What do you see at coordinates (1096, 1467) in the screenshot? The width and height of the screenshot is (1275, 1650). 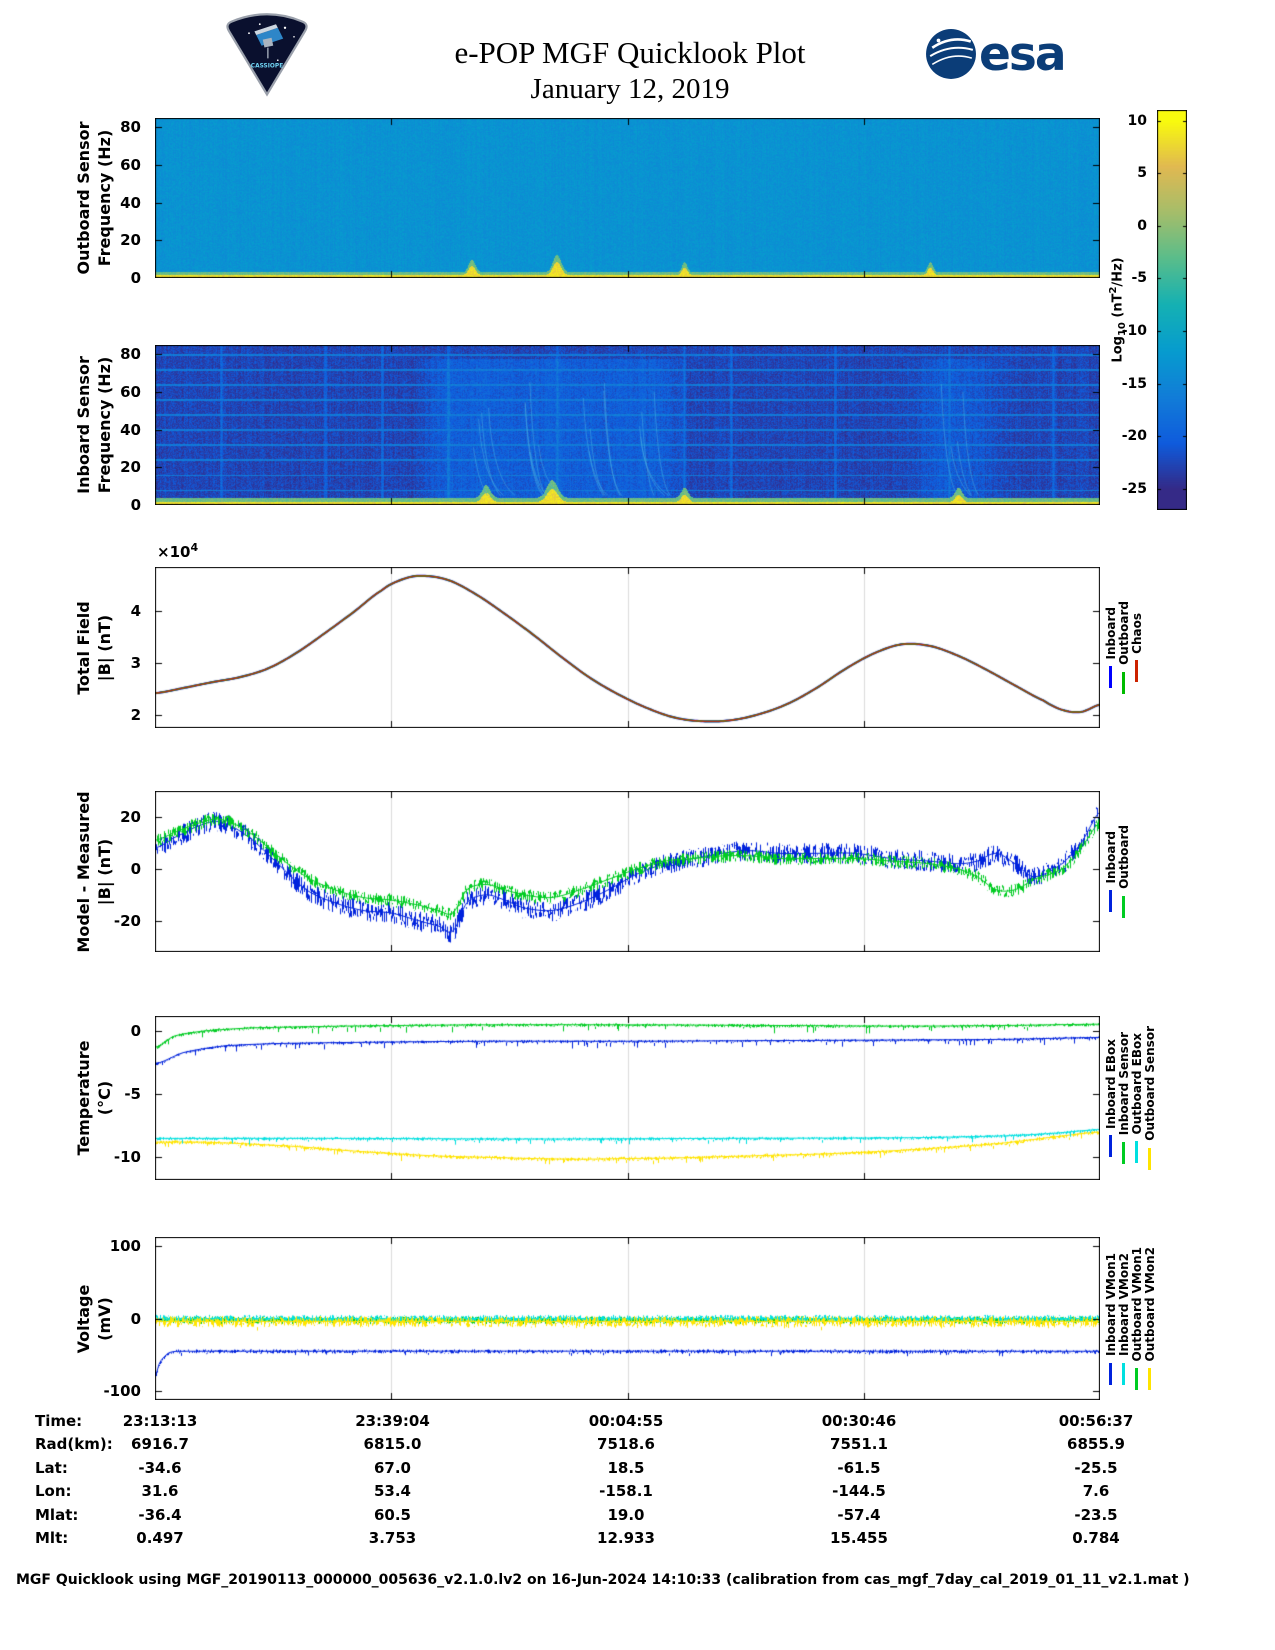 I see `table-cell: -25.5` at bounding box center [1096, 1467].